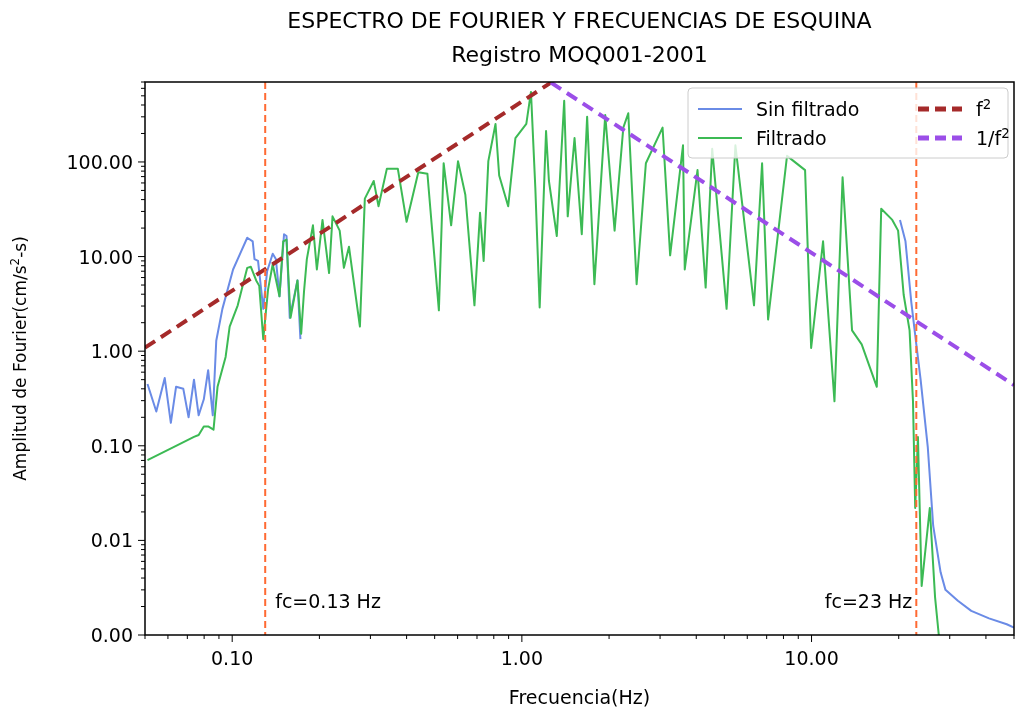  Describe the element at coordinates (232, 658) in the screenshot. I see `x-tick-label: 0.10` at that location.